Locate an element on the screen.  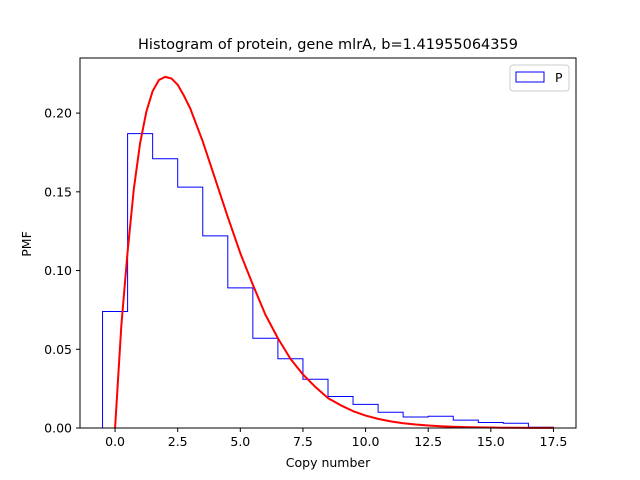
y-axis-label: PMF is located at coordinates (26, 244).